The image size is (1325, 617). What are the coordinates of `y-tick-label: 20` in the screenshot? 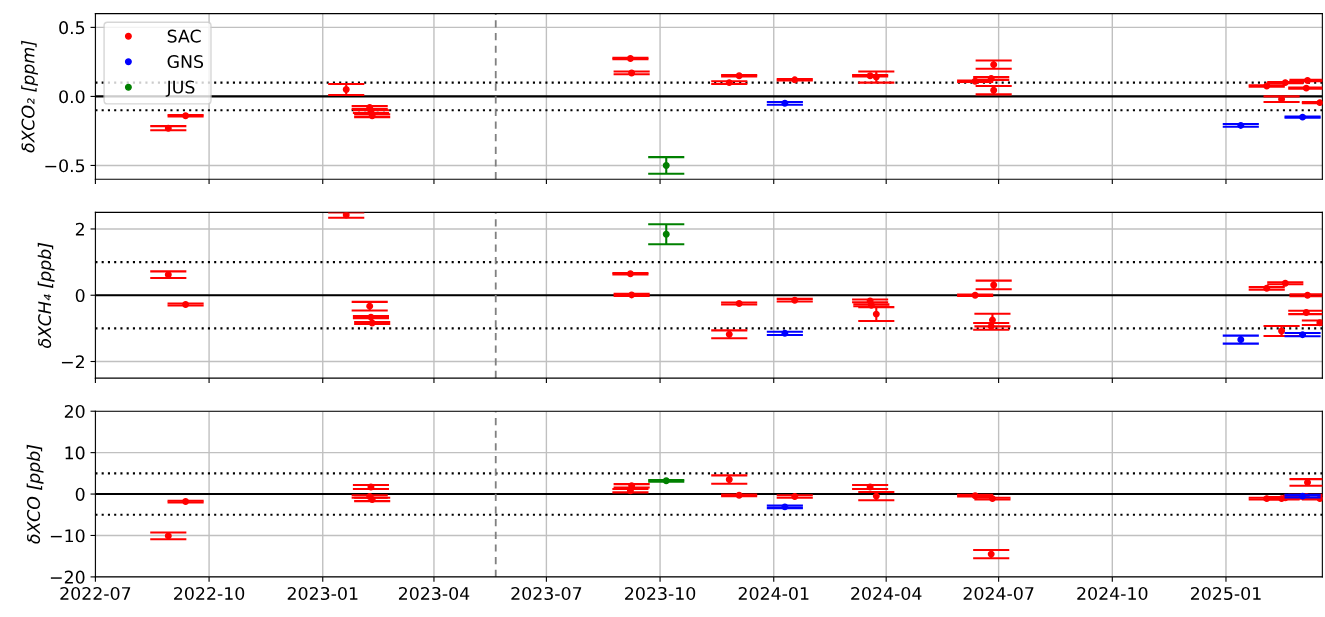 It's located at (74, 411).